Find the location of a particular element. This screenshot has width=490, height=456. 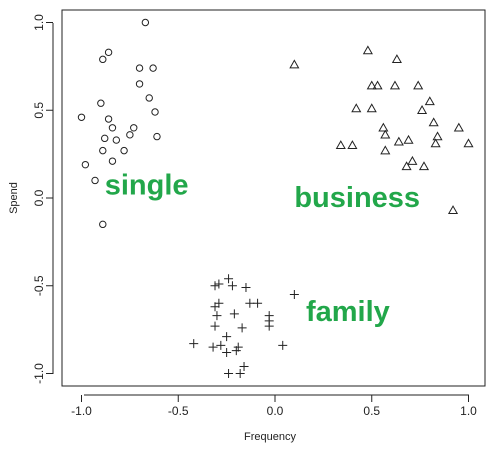

y-tick-label: 1.0 is located at coordinates (39, 22).